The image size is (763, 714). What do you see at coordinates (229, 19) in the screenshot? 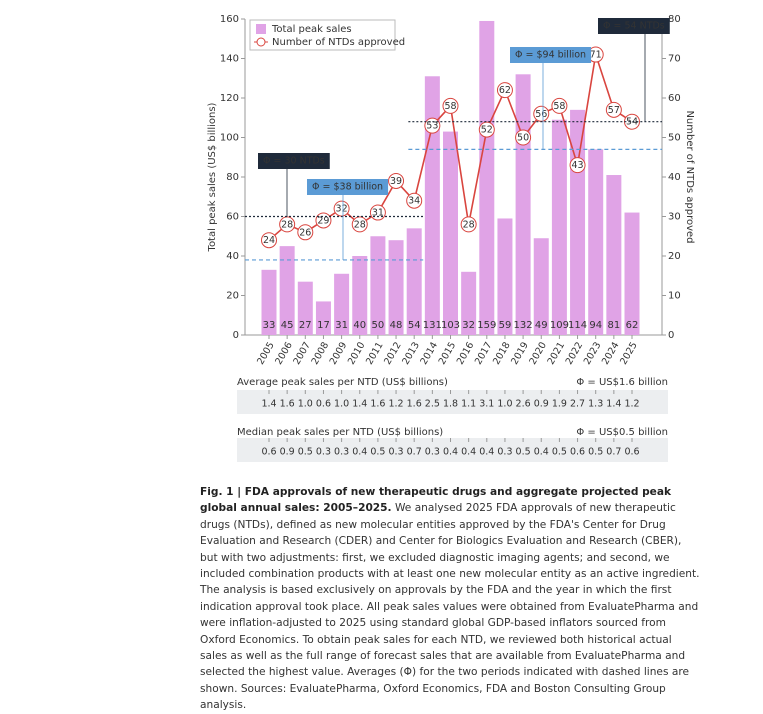
I see `y-tick-label: 160` at bounding box center [229, 19].